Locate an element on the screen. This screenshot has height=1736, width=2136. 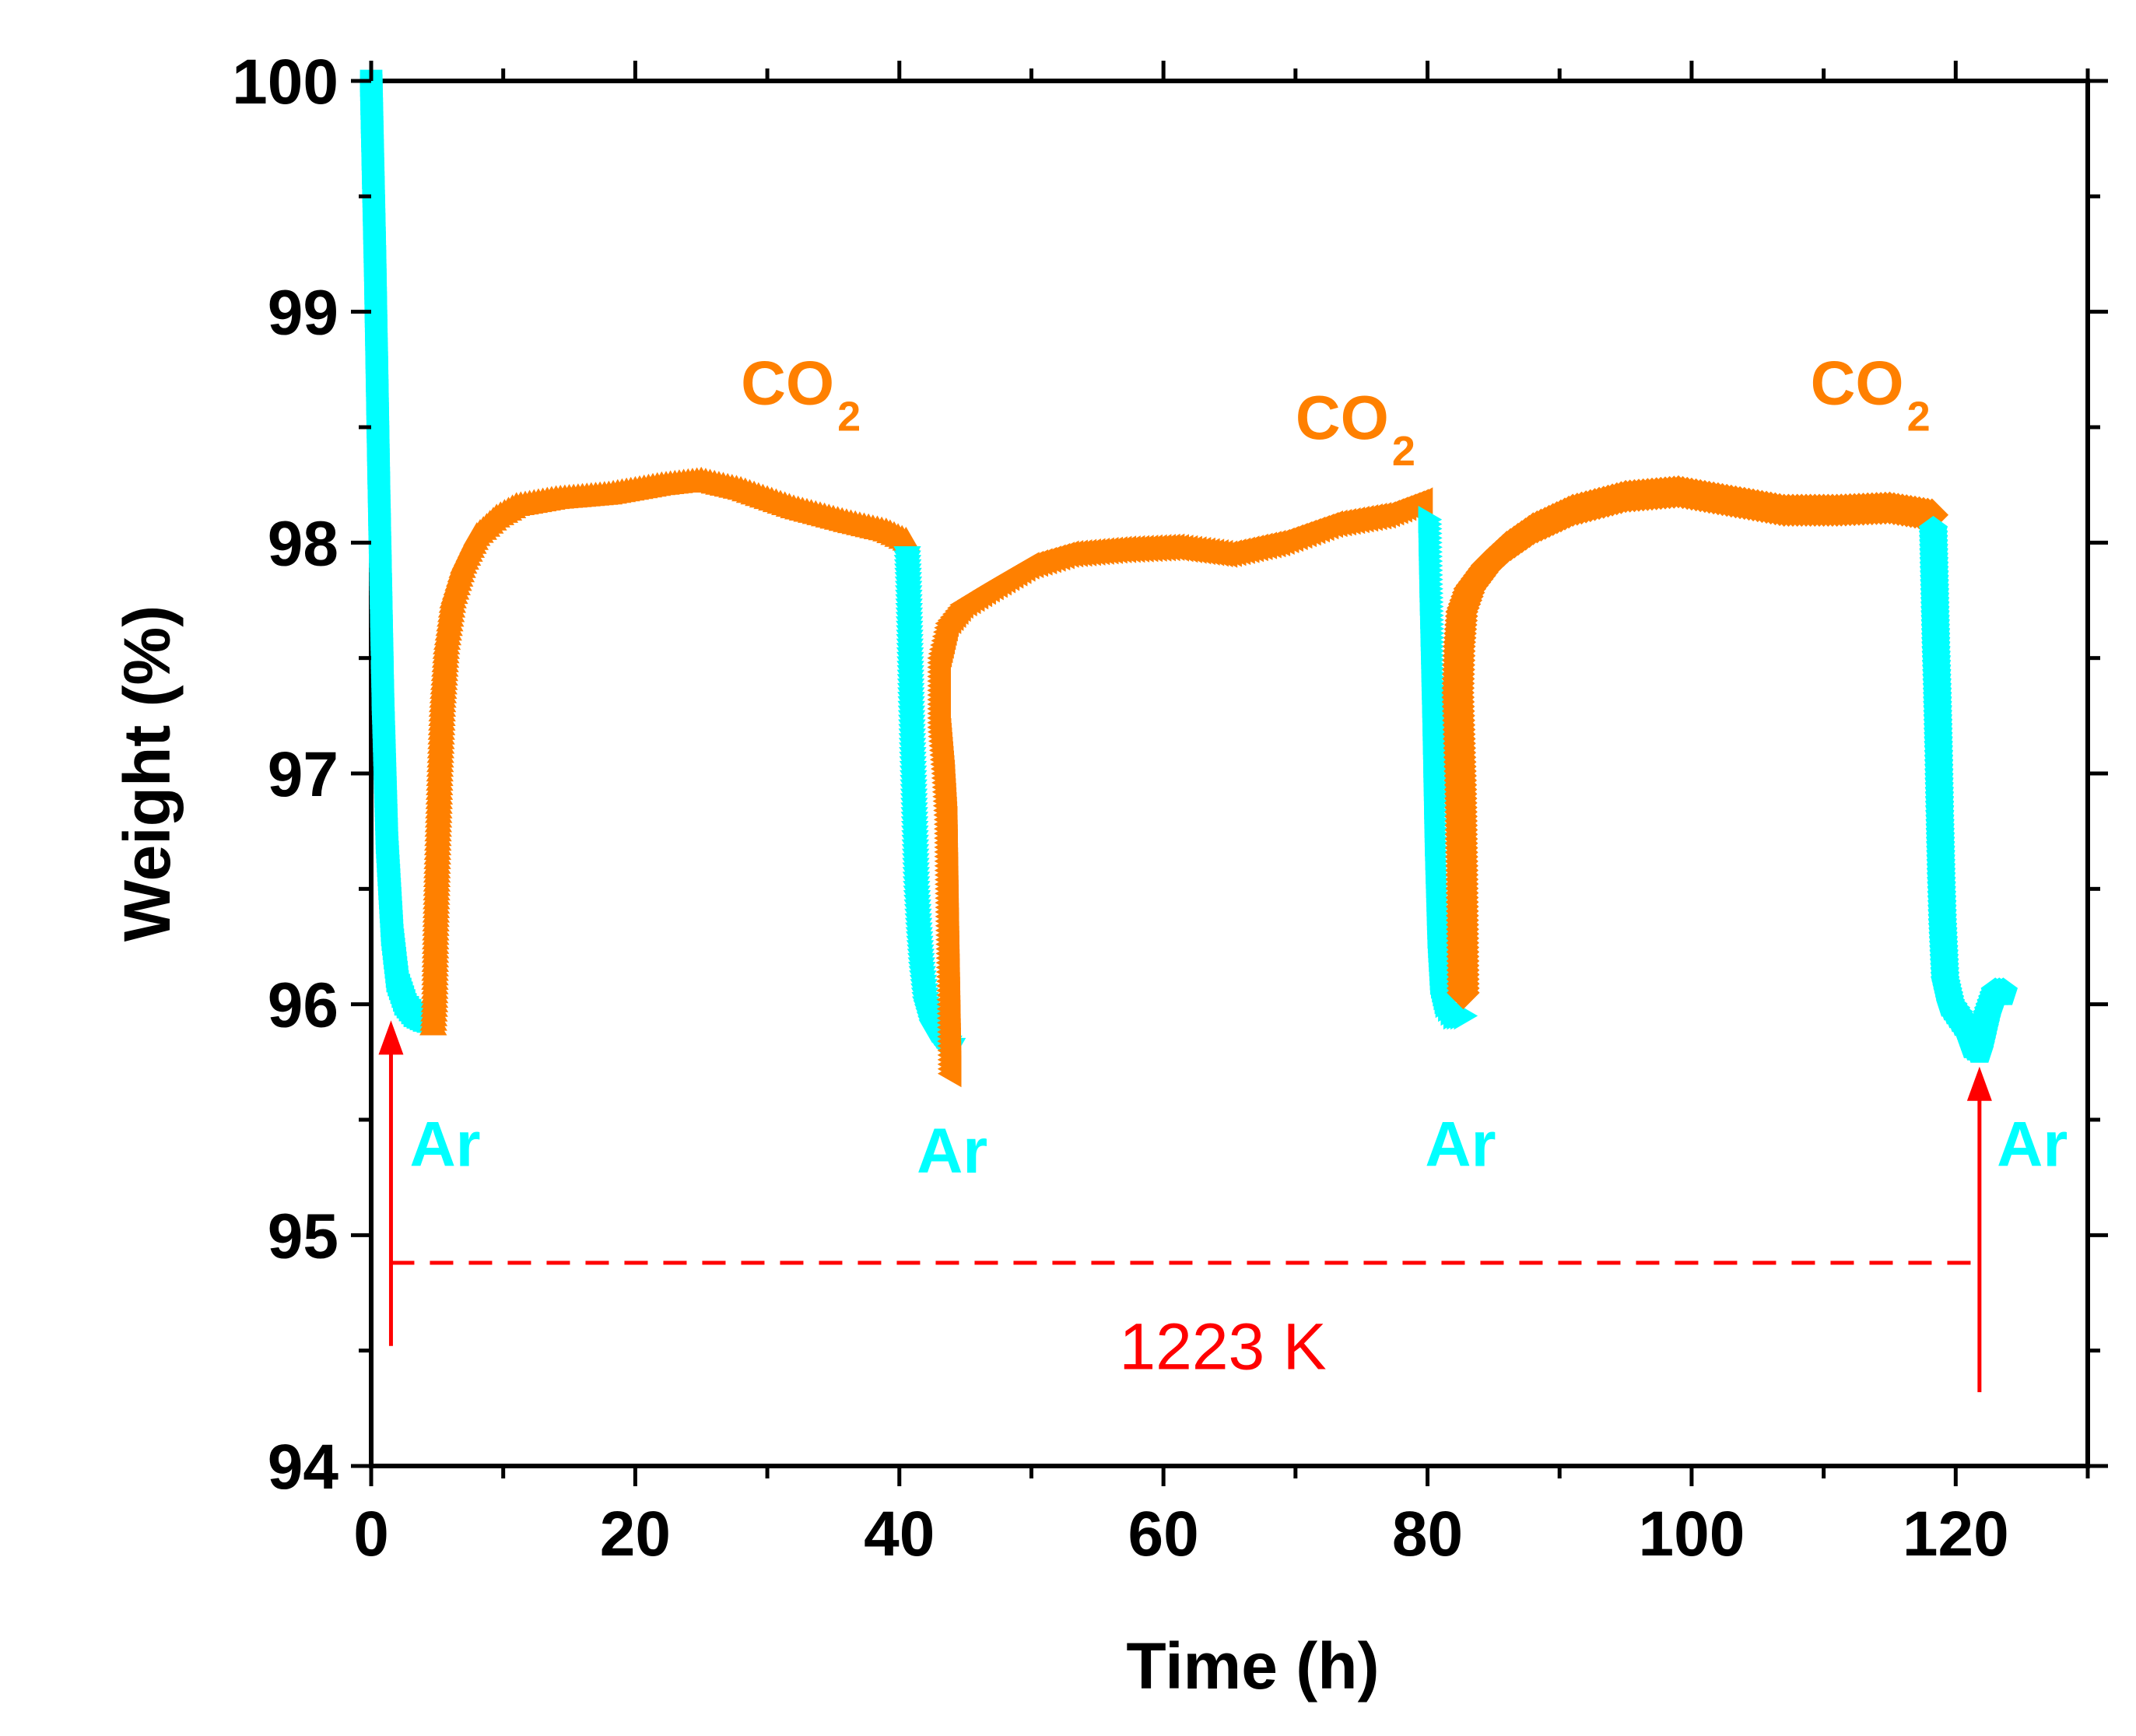
y-axis-title: Weight (%) is located at coordinates (147, 773).